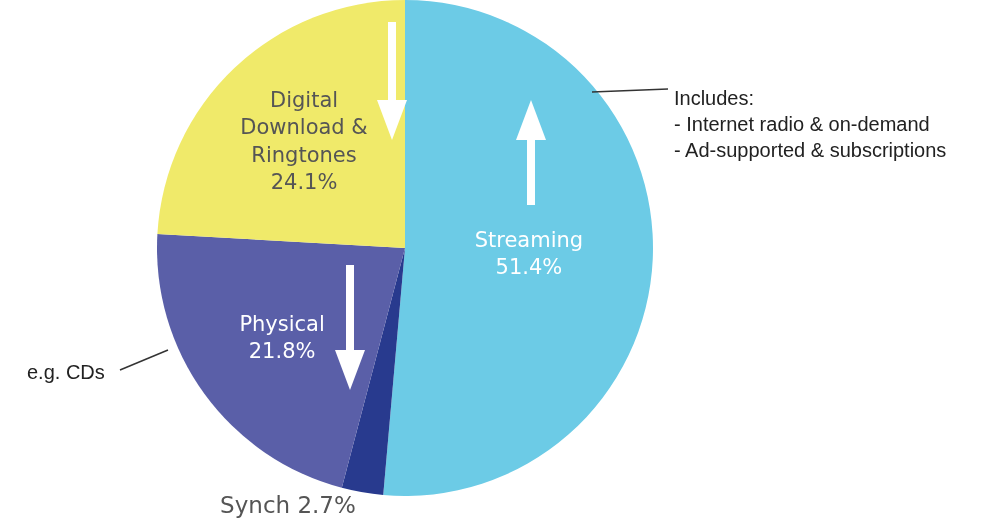  What do you see at coordinates (288, 504) in the screenshot?
I see `slice-label: Synch 2.7%` at bounding box center [288, 504].